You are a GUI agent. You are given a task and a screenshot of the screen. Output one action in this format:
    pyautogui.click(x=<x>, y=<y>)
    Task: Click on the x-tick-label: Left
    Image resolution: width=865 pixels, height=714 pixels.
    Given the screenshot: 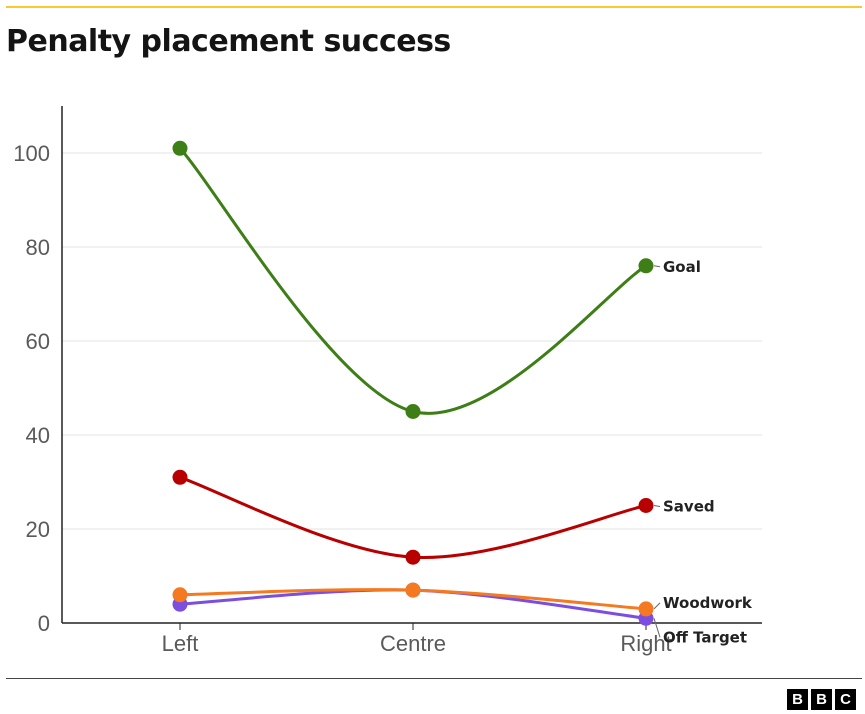 What is the action you would take?
    pyautogui.click(x=180, y=643)
    